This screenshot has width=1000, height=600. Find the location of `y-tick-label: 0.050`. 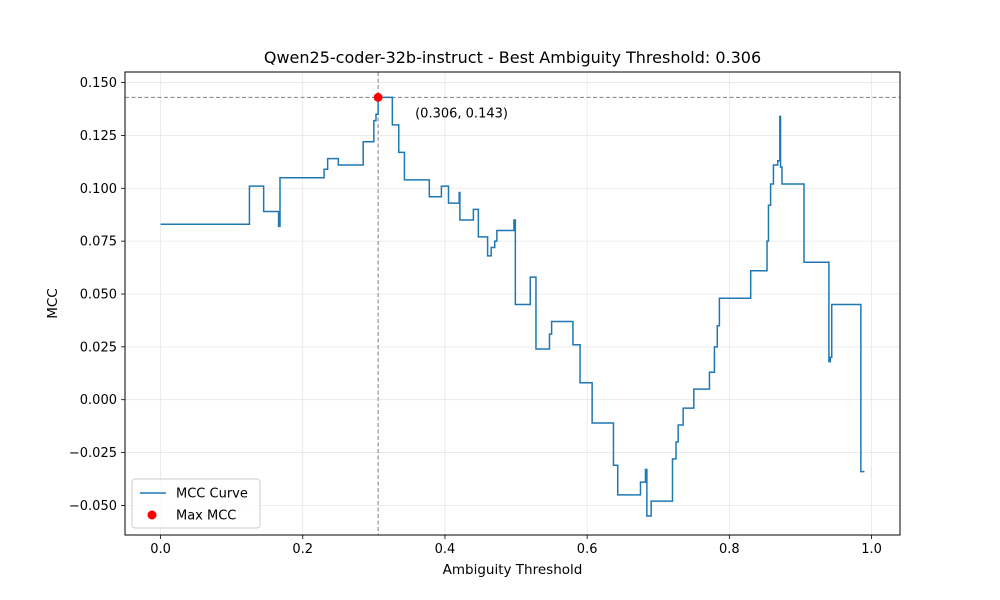

y-tick-label: 0.050 is located at coordinates (98, 294).